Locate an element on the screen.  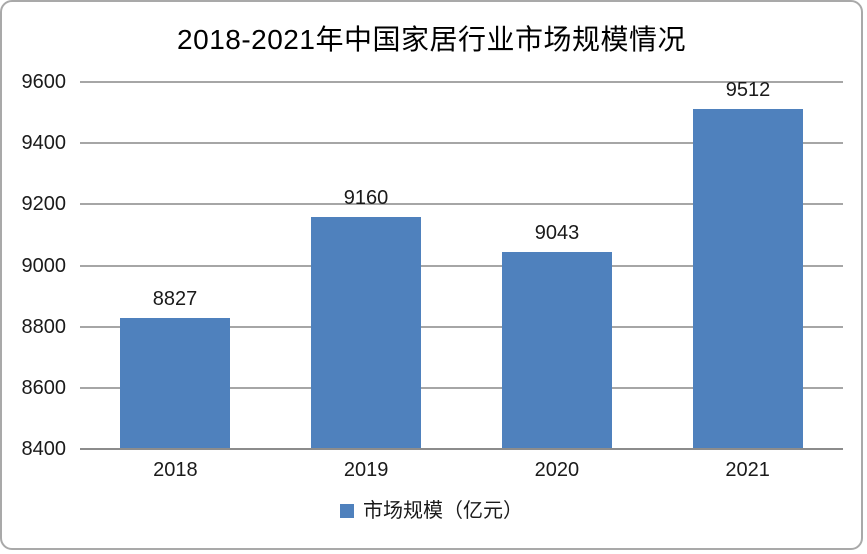
chart-title: 2018-2021年中国家居行业市场规模情况 is located at coordinates (431, 39).